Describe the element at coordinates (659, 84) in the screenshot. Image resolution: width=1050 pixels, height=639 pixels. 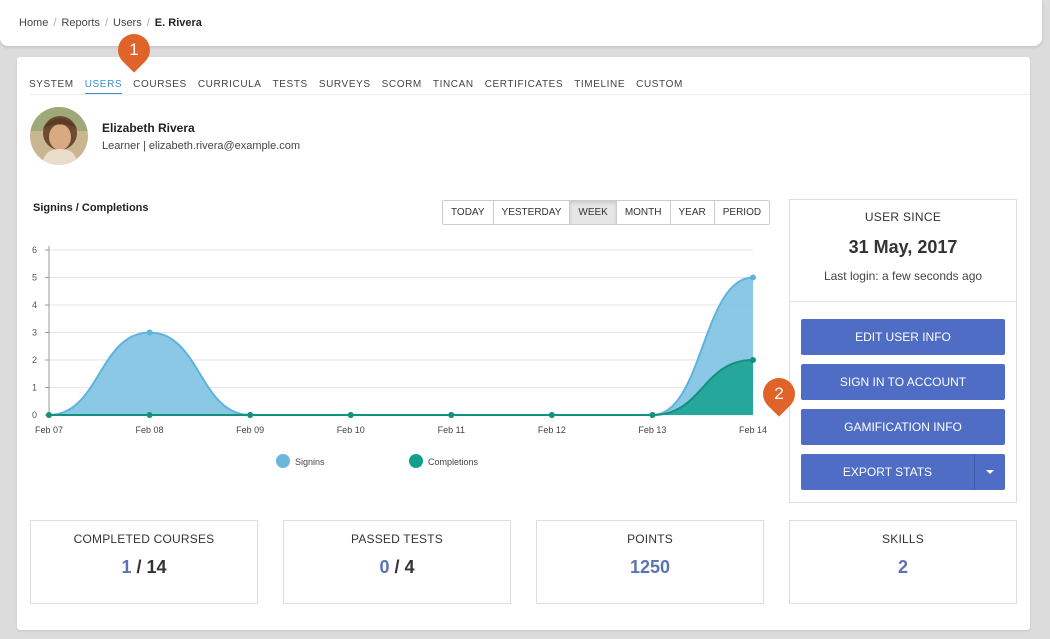
I see `tab-custom: CUSTOM` at that location.